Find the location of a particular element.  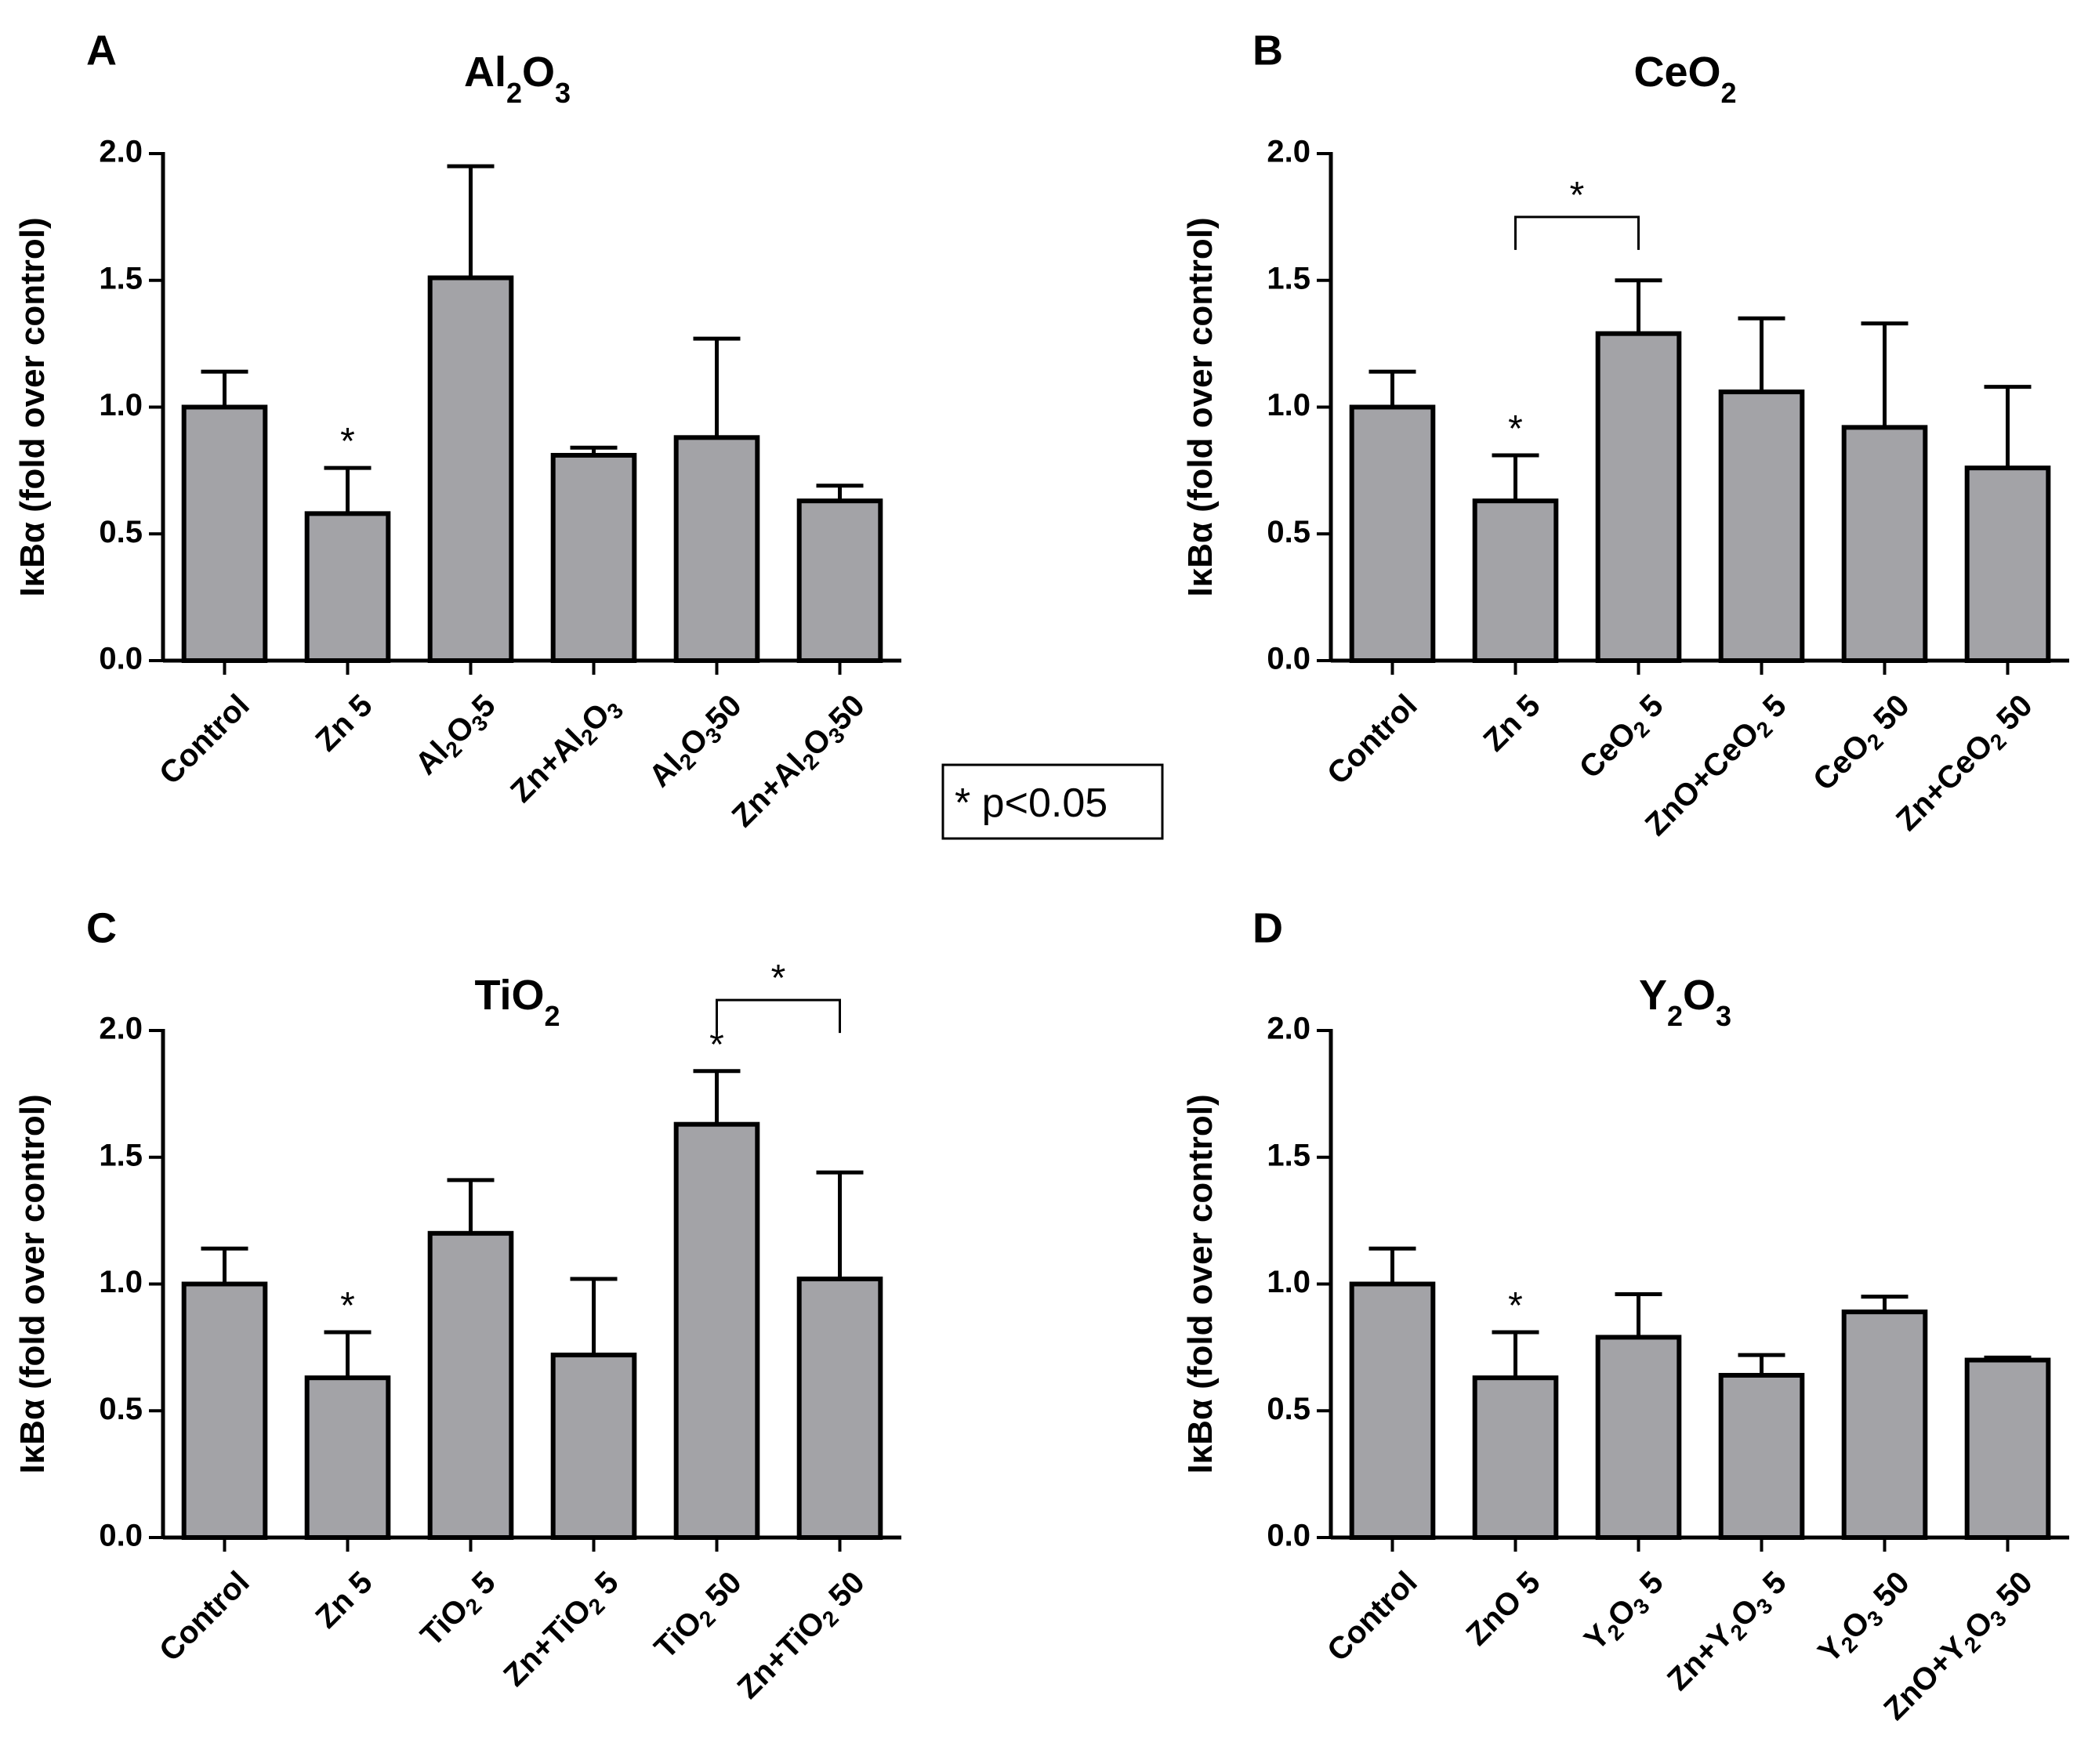

x-tick-label: ZnO 5 is located at coordinates (1502, 1608).